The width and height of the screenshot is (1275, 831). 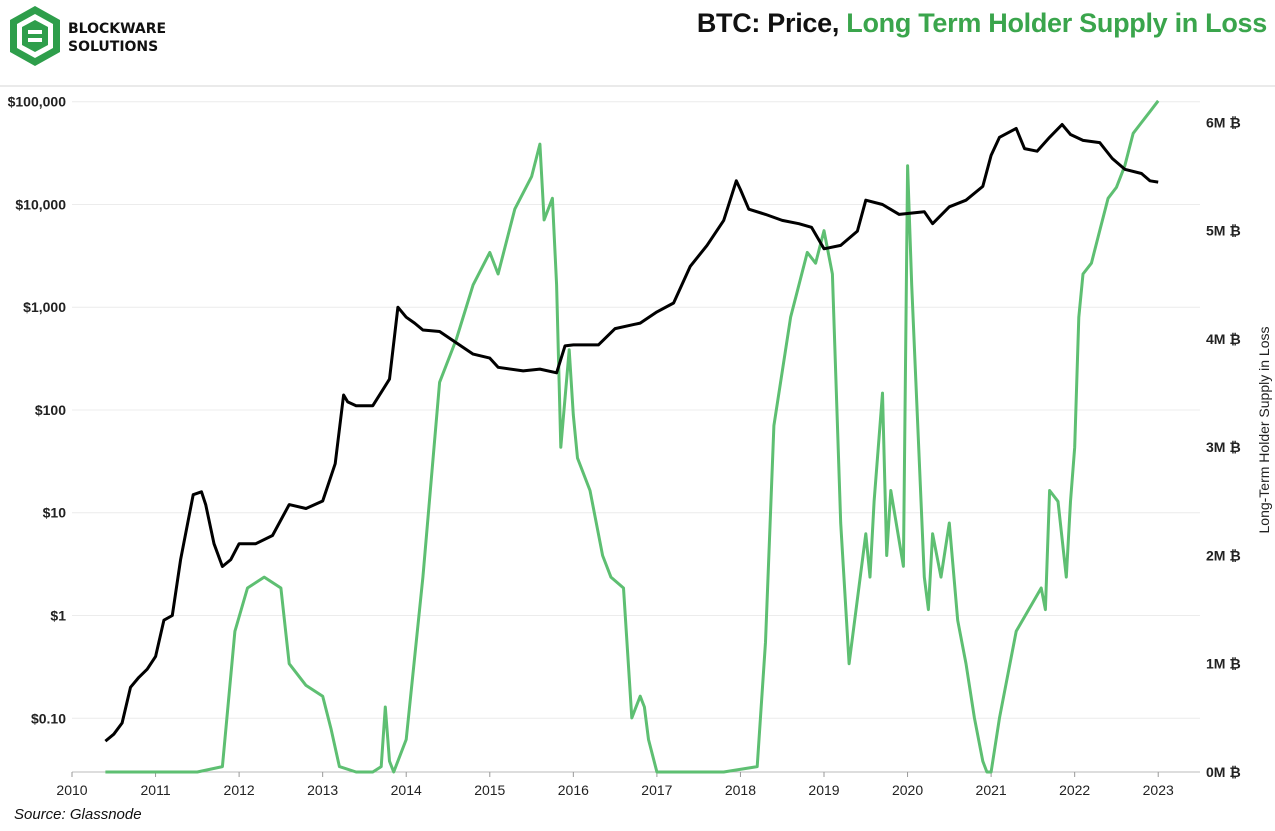 What do you see at coordinates (1223, 664) in the screenshot?
I see `right-tick-label: 1M ₿` at bounding box center [1223, 664].